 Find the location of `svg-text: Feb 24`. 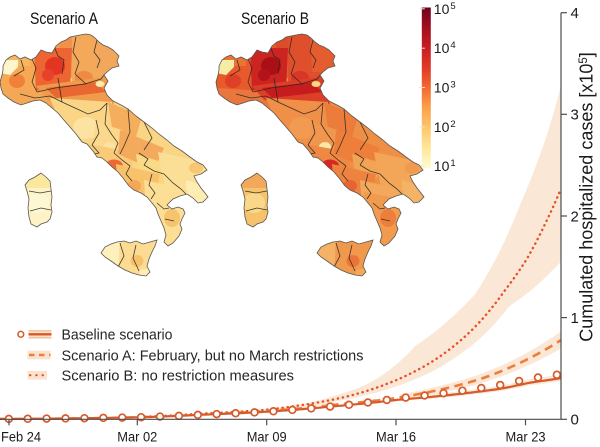

svg-text: Feb 24 is located at coordinates (21, 438).